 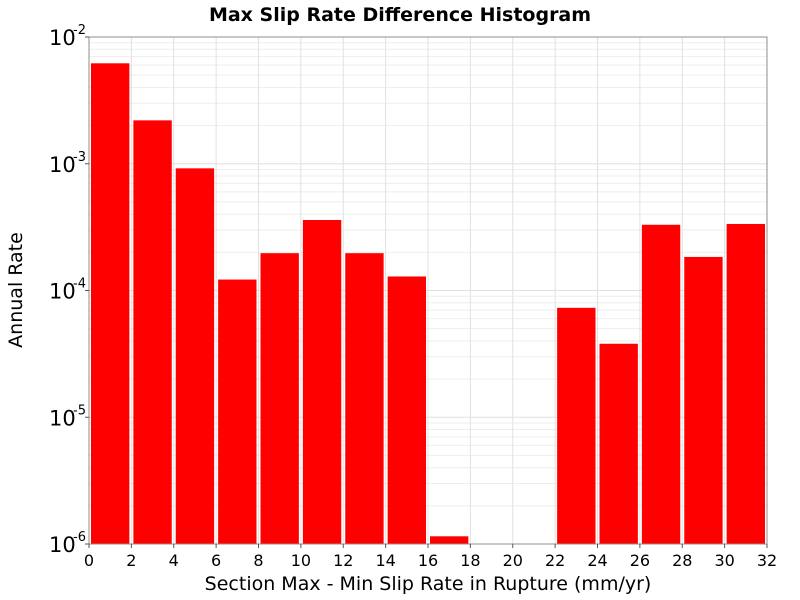 What do you see at coordinates (301, 560) in the screenshot?
I see `x-tick-label: 10` at bounding box center [301, 560].